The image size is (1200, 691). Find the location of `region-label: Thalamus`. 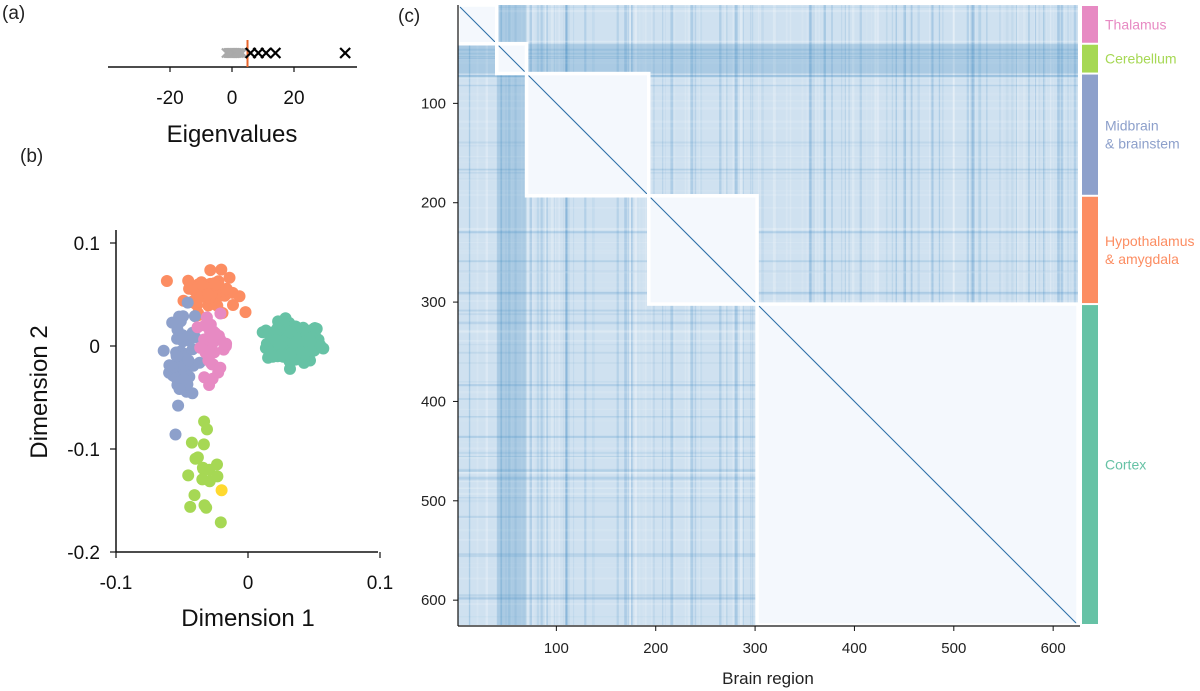

region-label: Thalamus is located at coordinates (1135, 24).